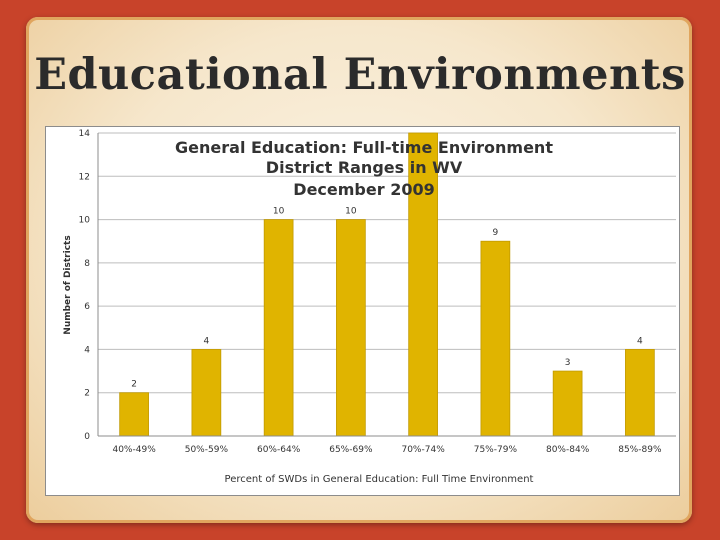  What do you see at coordinates (363, 189) in the screenshot?
I see `chart-title-line-3: December 2009` at bounding box center [363, 189].